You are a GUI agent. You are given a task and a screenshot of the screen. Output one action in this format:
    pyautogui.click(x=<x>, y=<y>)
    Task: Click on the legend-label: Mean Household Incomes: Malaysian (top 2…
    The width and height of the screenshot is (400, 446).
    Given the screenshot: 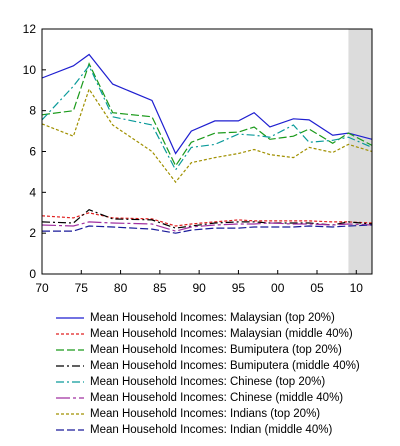 What is the action you would take?
    pyautogui.click(x=212, y=318)
    